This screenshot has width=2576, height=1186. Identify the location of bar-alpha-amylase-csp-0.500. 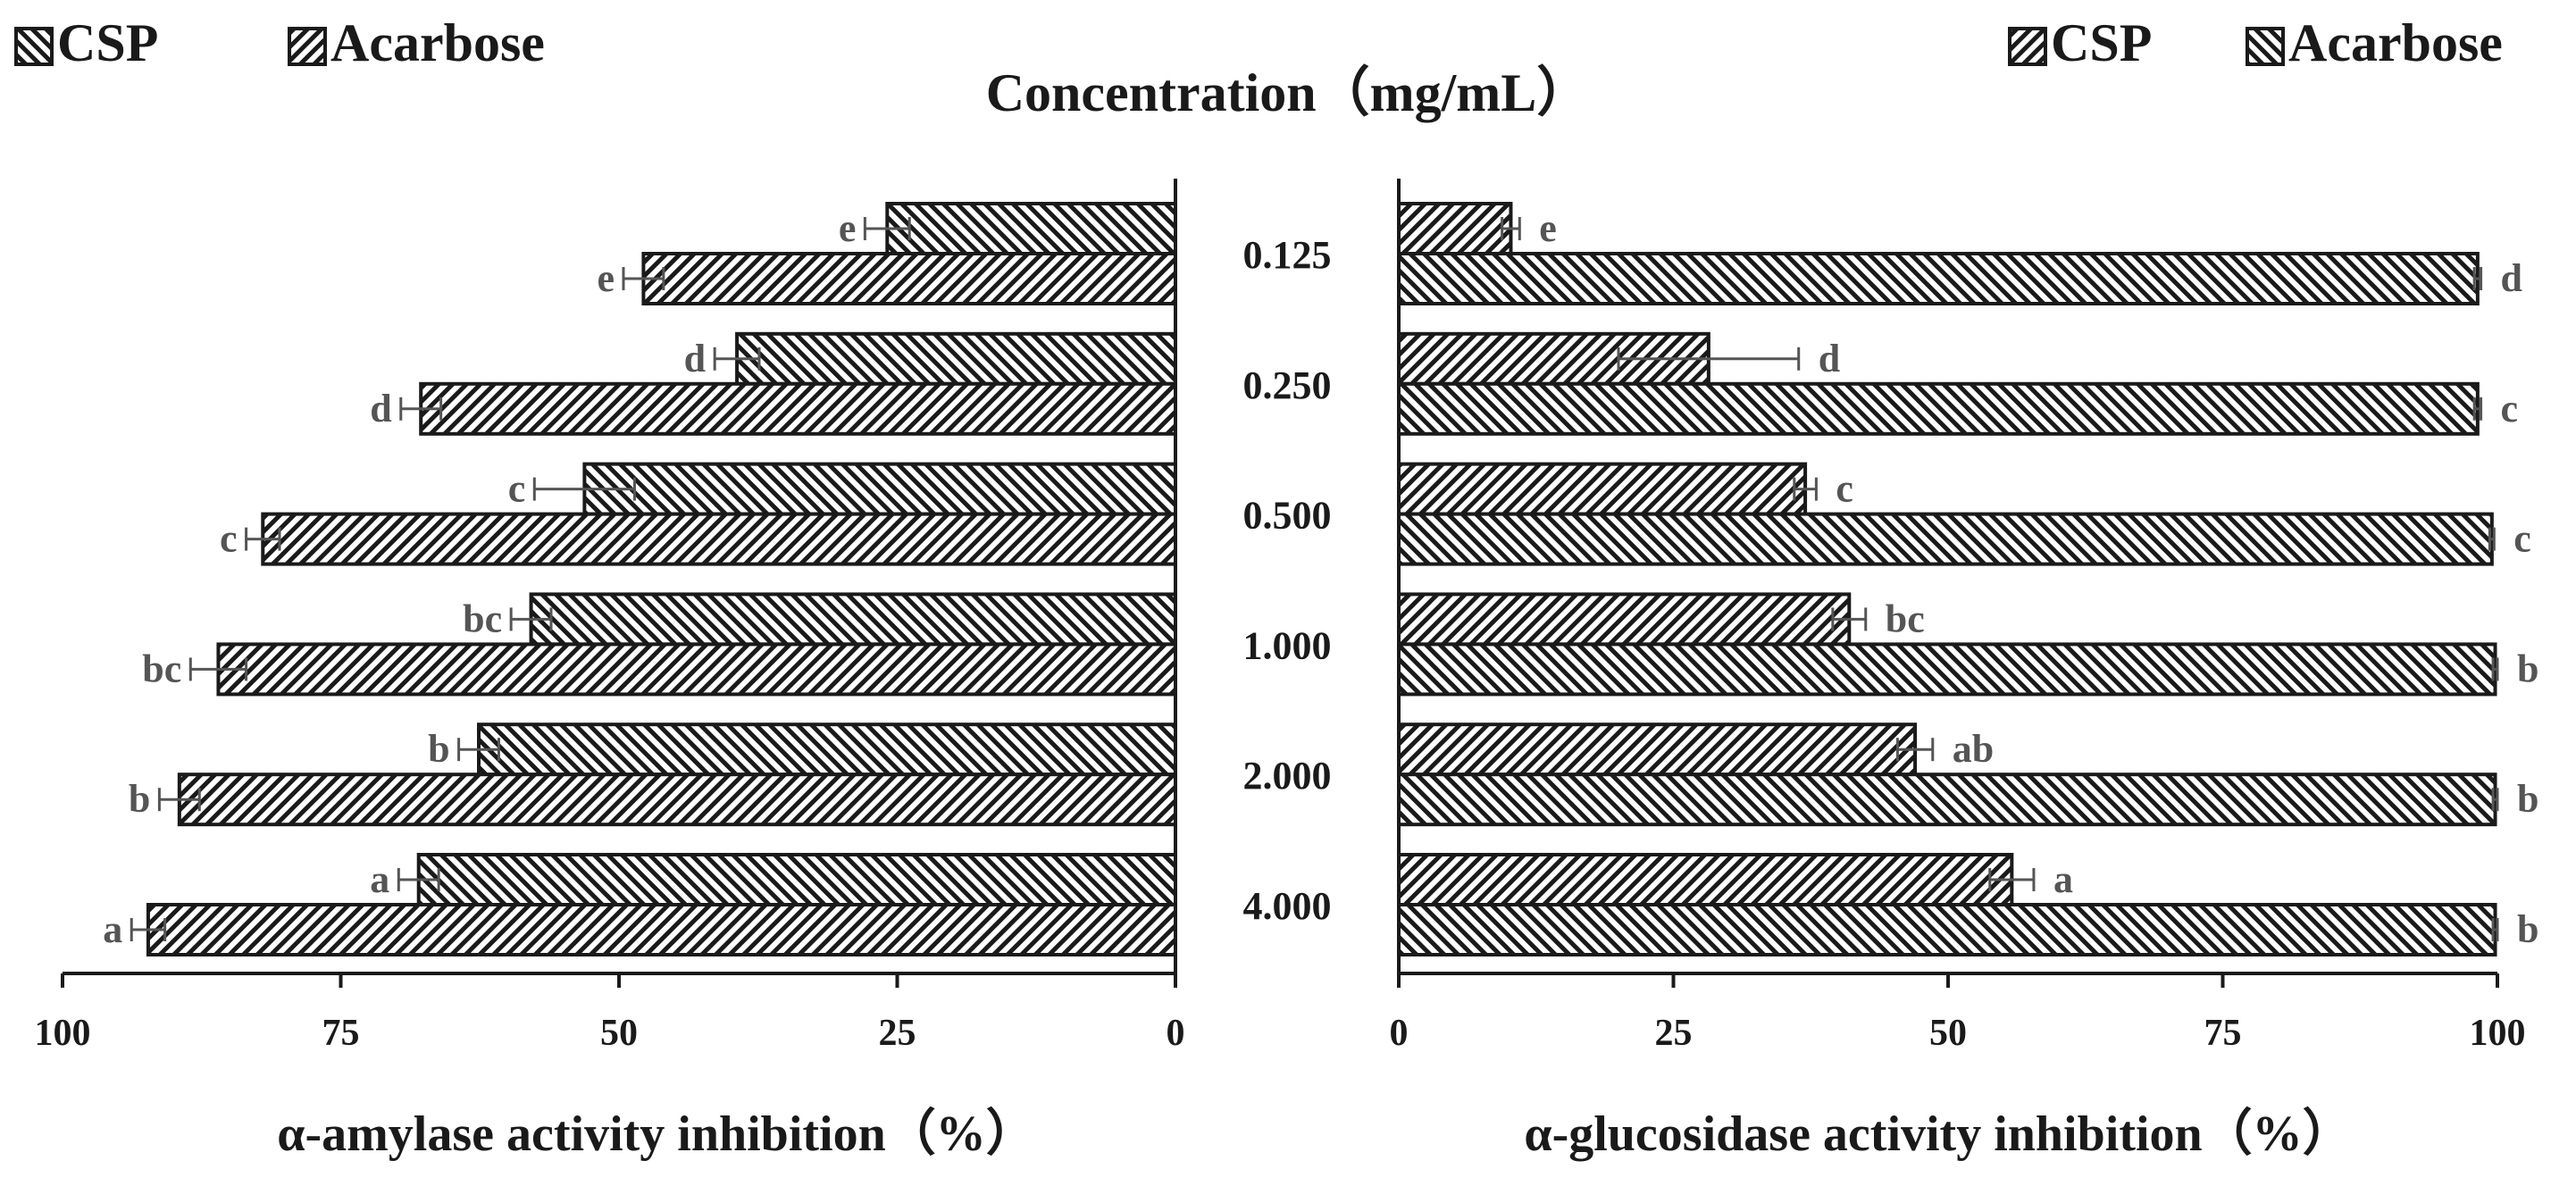
(880, 489).